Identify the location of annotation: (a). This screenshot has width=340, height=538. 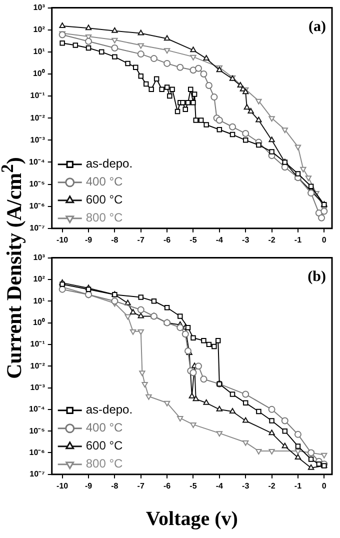
(317, 27).